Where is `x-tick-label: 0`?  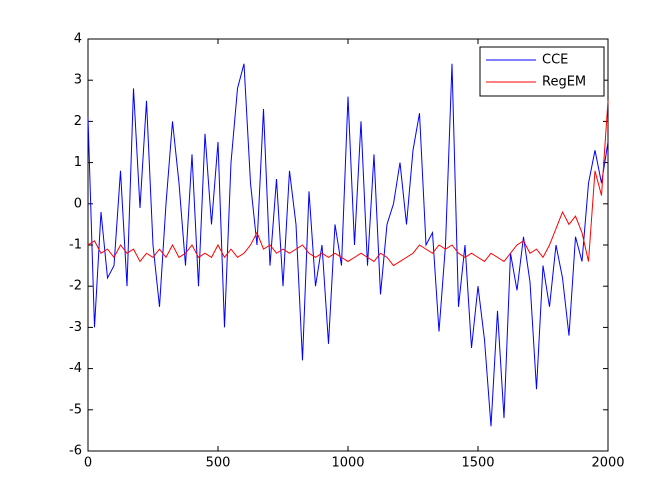
x-tick-label: 0 is located at coordinates (88, 463).